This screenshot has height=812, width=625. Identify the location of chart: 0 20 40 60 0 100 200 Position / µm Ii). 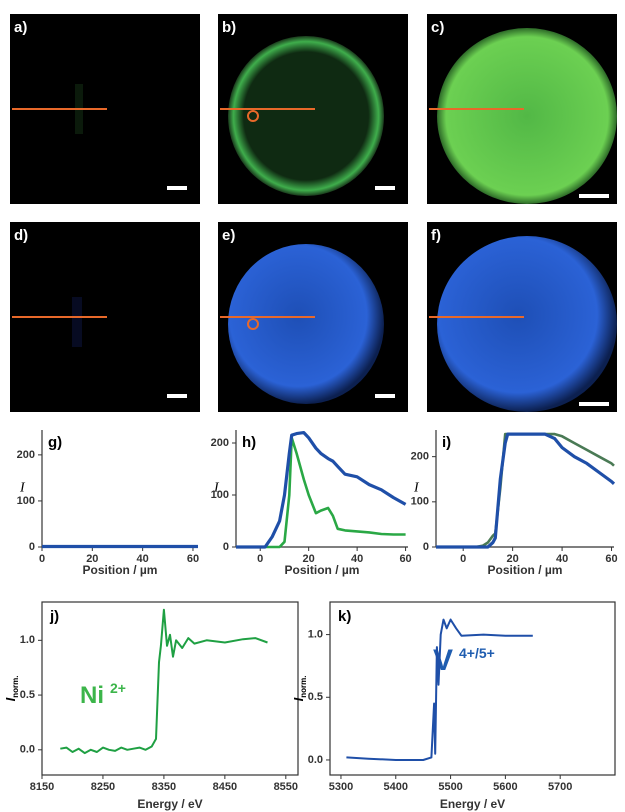
(514, 503).